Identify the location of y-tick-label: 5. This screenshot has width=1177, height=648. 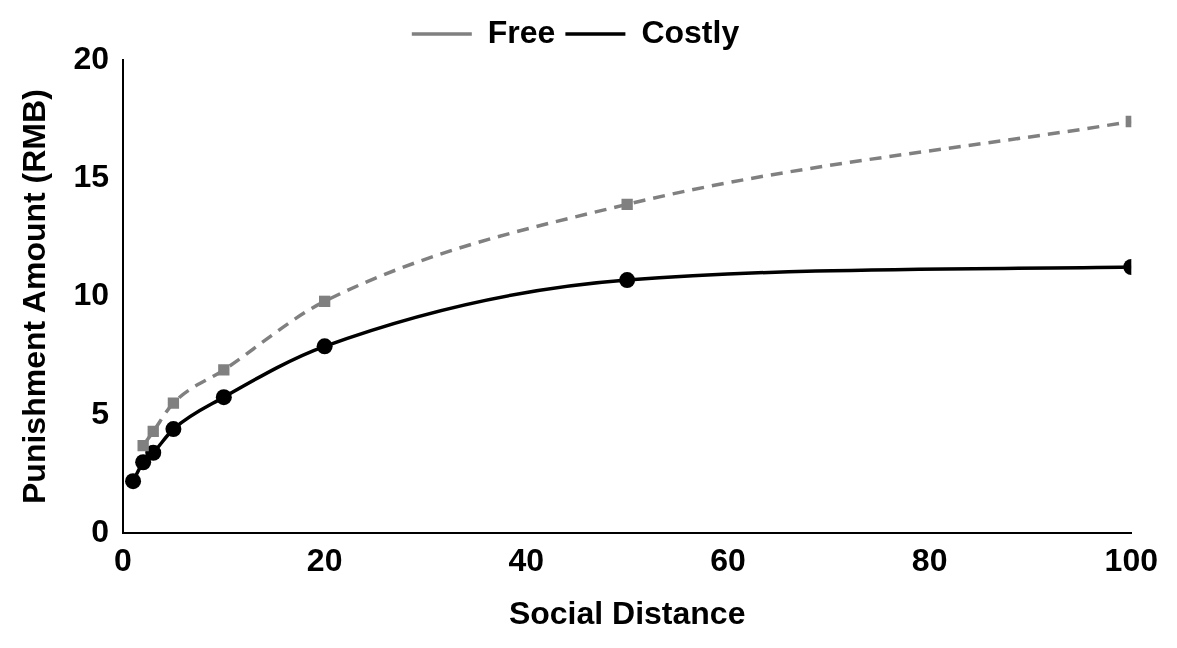
(100, 412).